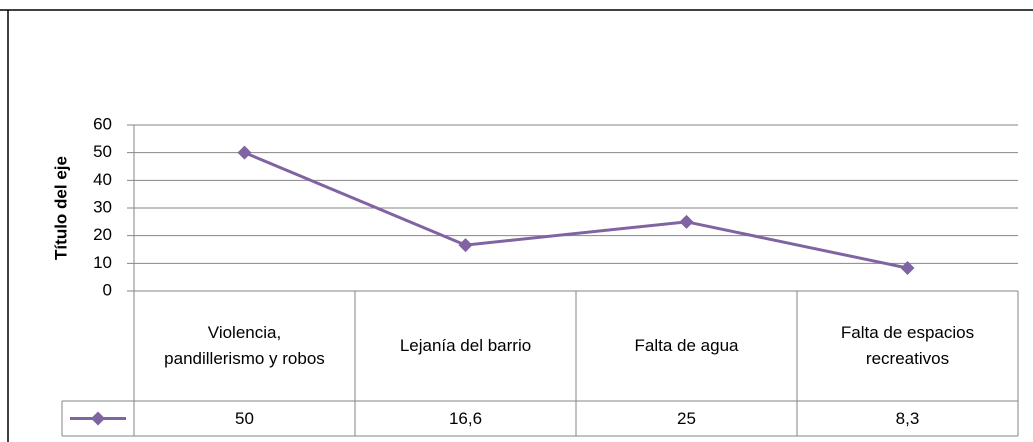  Describe the element at coordinates (686, 345) in the screenshot. I see `category-label: Falta de agua` at that location.